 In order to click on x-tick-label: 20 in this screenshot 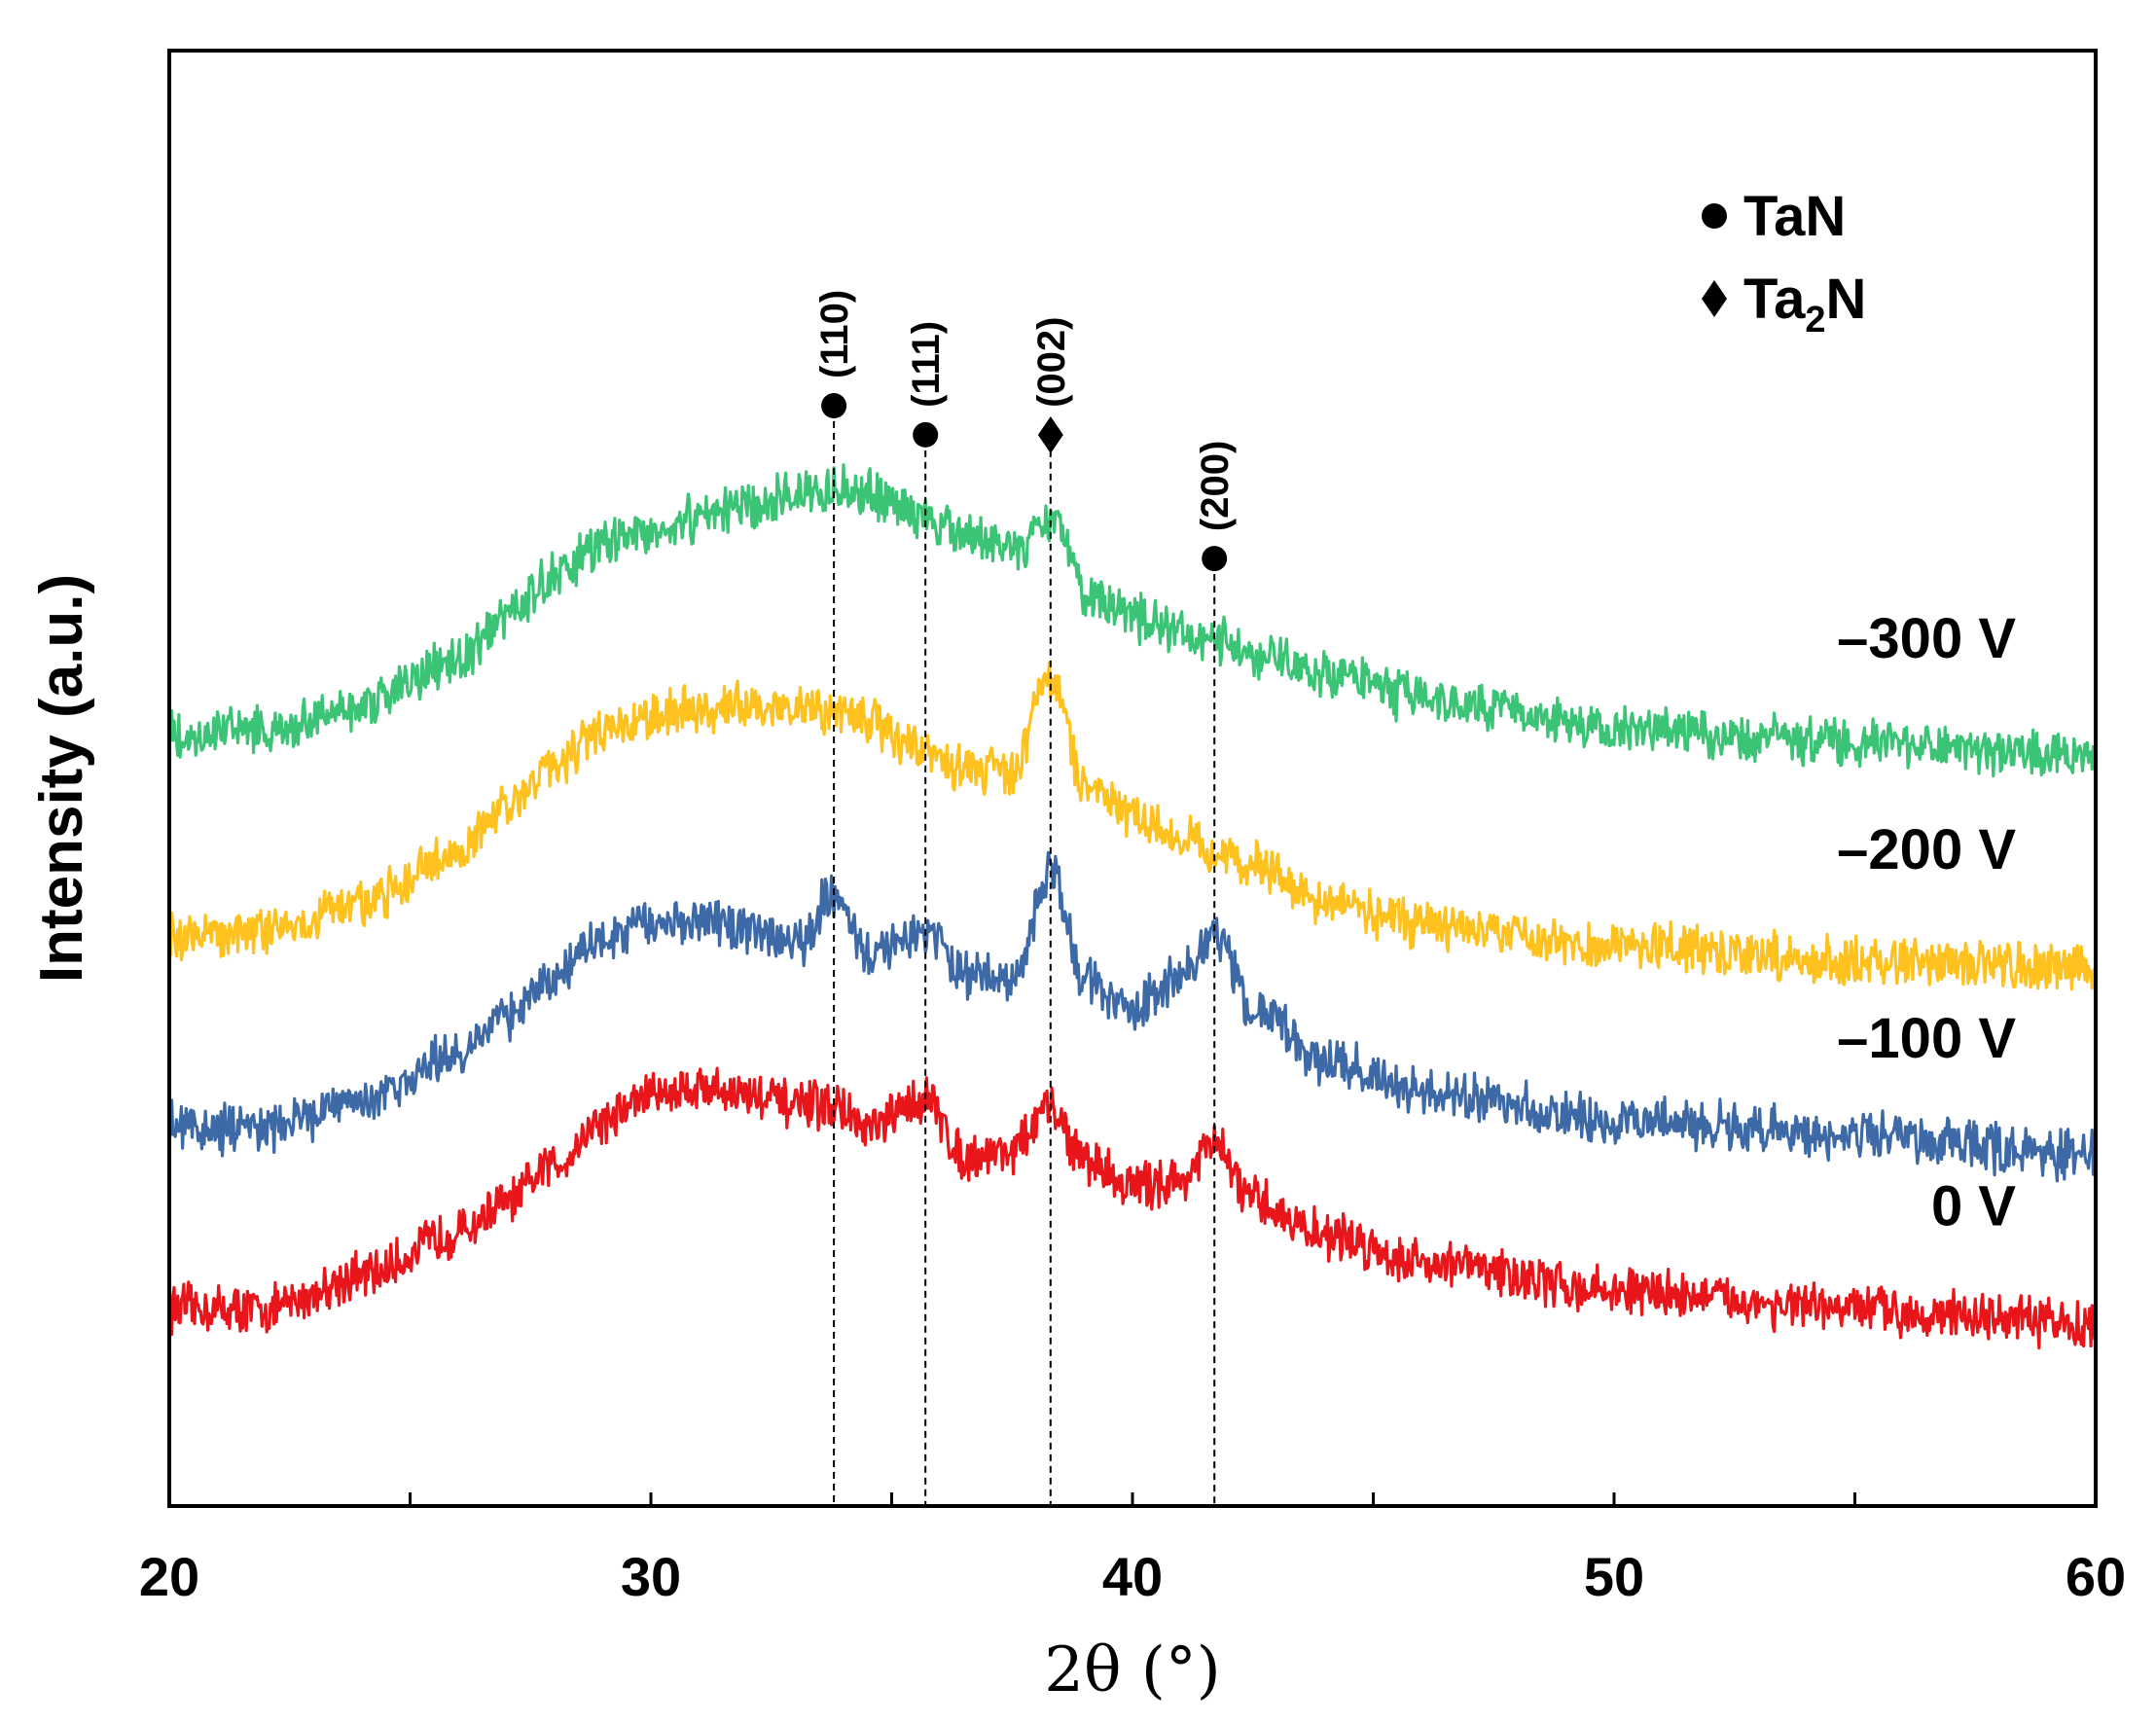, I will do `click(169, 1576)`.